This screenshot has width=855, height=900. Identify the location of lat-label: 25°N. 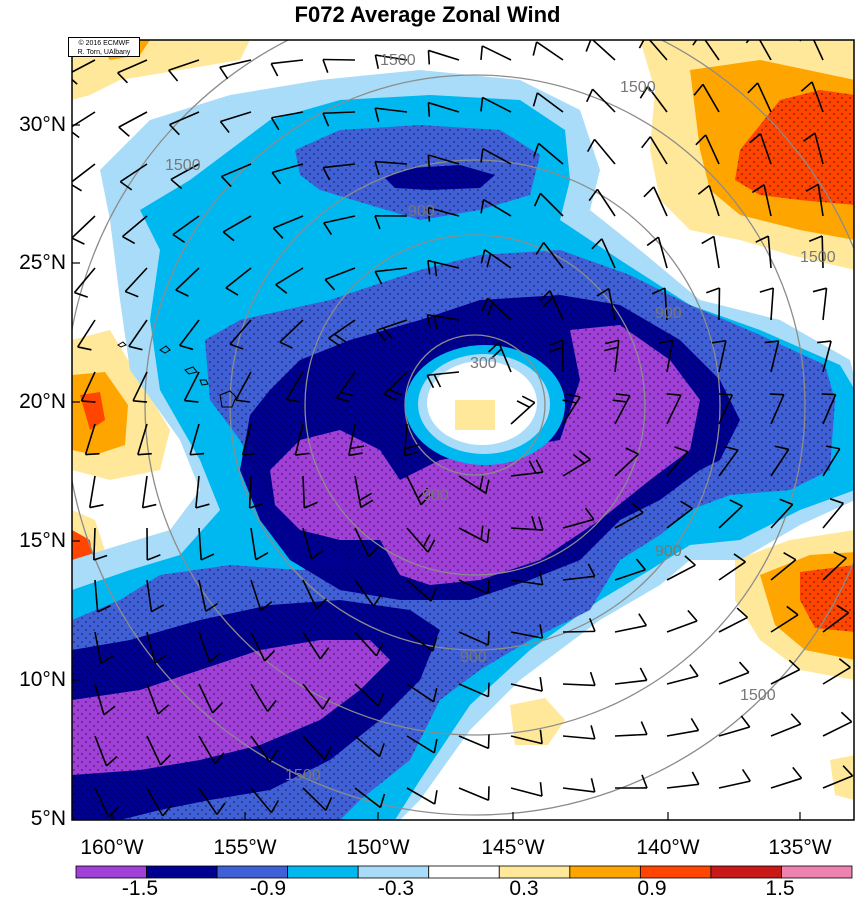
(42, 262).